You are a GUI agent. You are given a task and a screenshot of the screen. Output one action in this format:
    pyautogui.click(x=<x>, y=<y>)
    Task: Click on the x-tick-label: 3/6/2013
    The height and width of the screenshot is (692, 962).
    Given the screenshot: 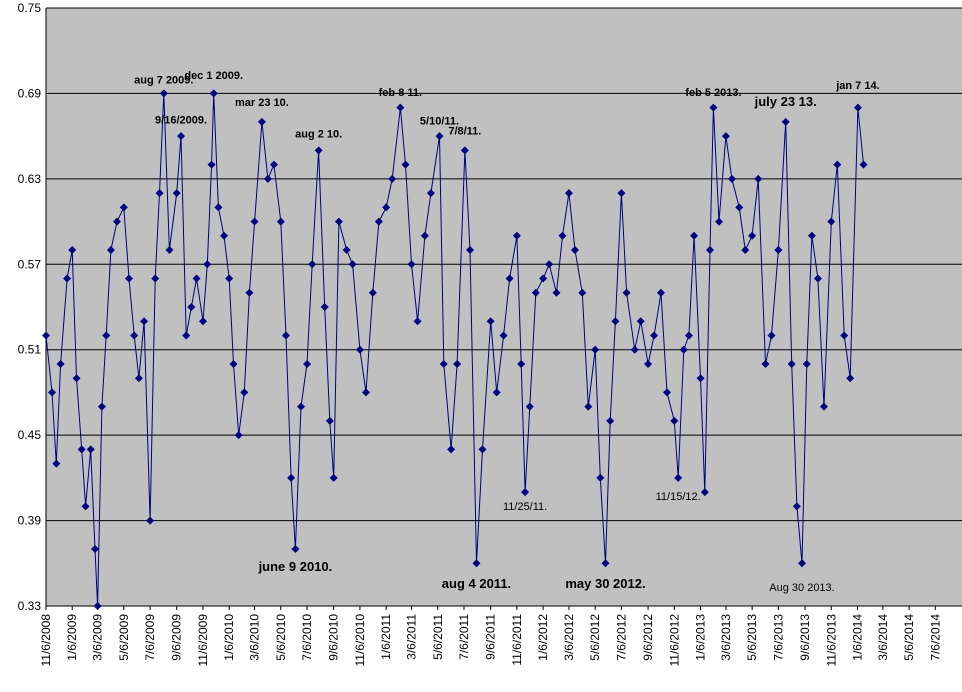 What is the action you would take?
    pyautogui.click(x=726, y=637)
    